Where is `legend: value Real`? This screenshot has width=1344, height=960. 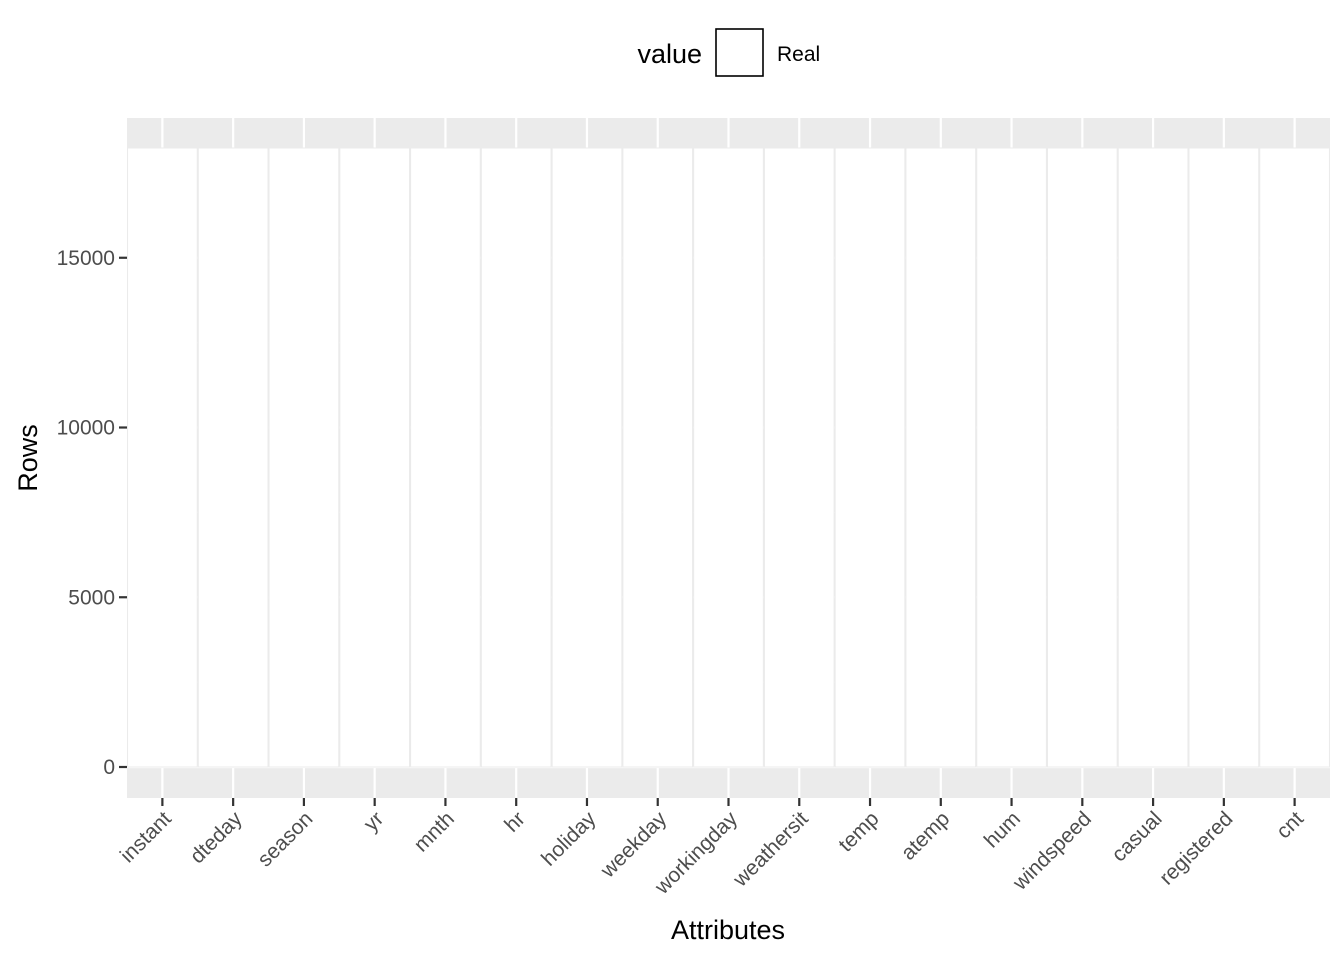 legend: value Real is located at coordinates (728, 52).